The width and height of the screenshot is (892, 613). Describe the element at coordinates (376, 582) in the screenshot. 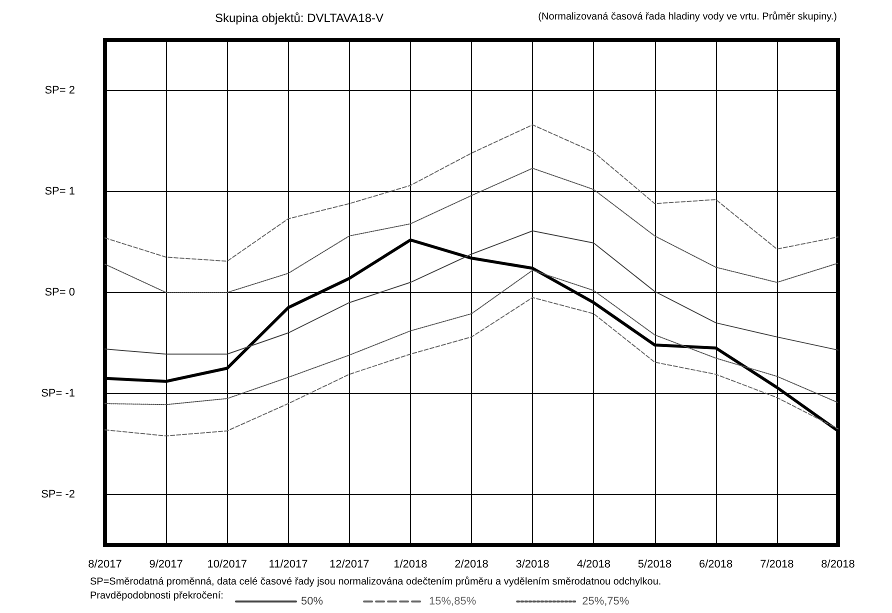

I see `text: SP=Směrodatná proměnná, data celé časové řady jsou normalizována odečtením průměru a vydělením směrodatnou odchylkou.` at that location.